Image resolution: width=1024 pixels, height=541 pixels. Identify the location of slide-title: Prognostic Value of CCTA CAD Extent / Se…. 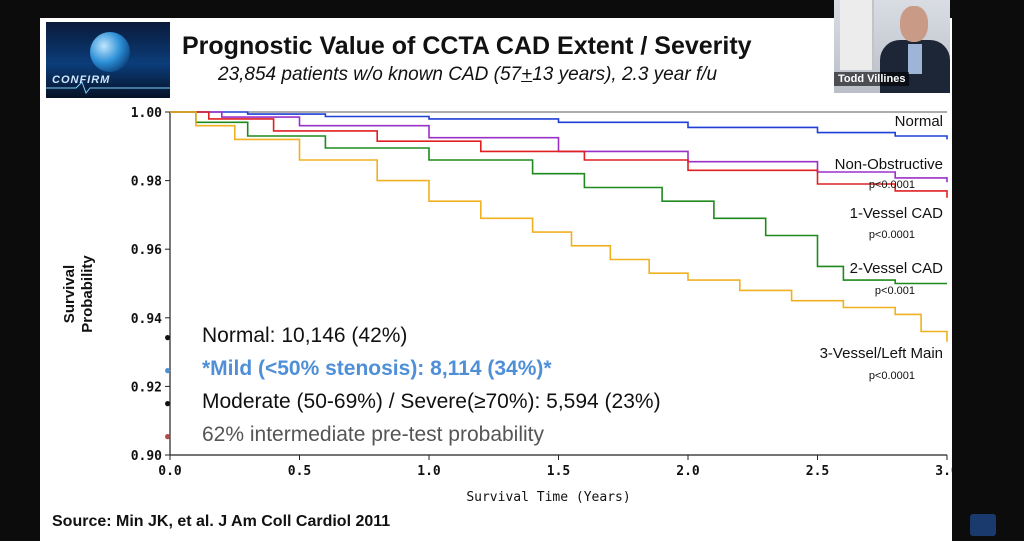
(467, 46).